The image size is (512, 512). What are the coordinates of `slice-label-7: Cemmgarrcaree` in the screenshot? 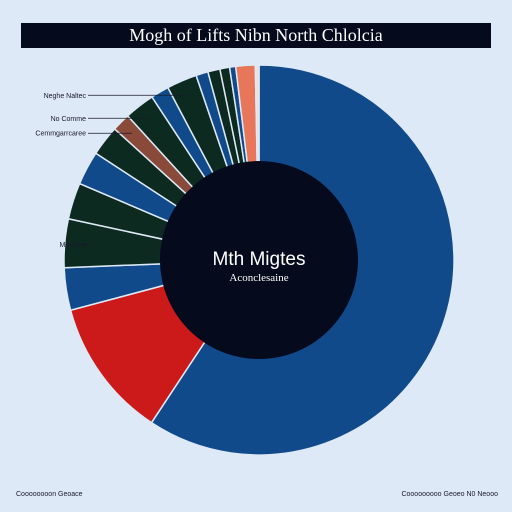 It's located at (60, 134).